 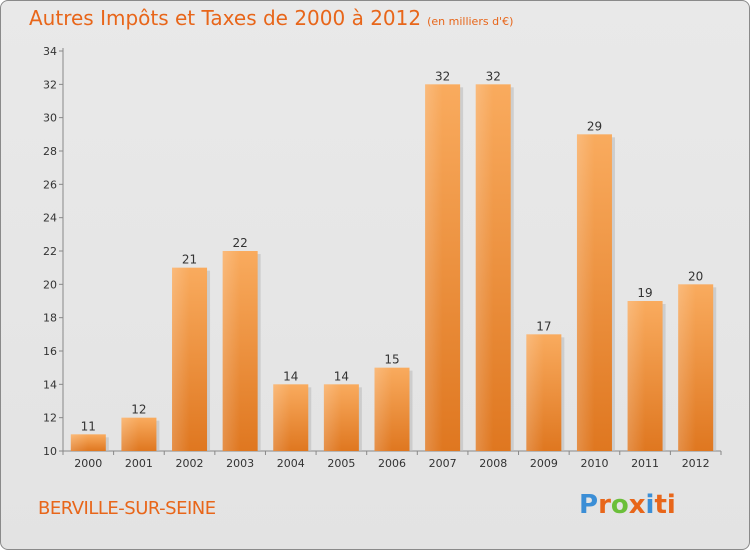 I want to click on x-tick-label: 2012, so click(x=696, y=463).